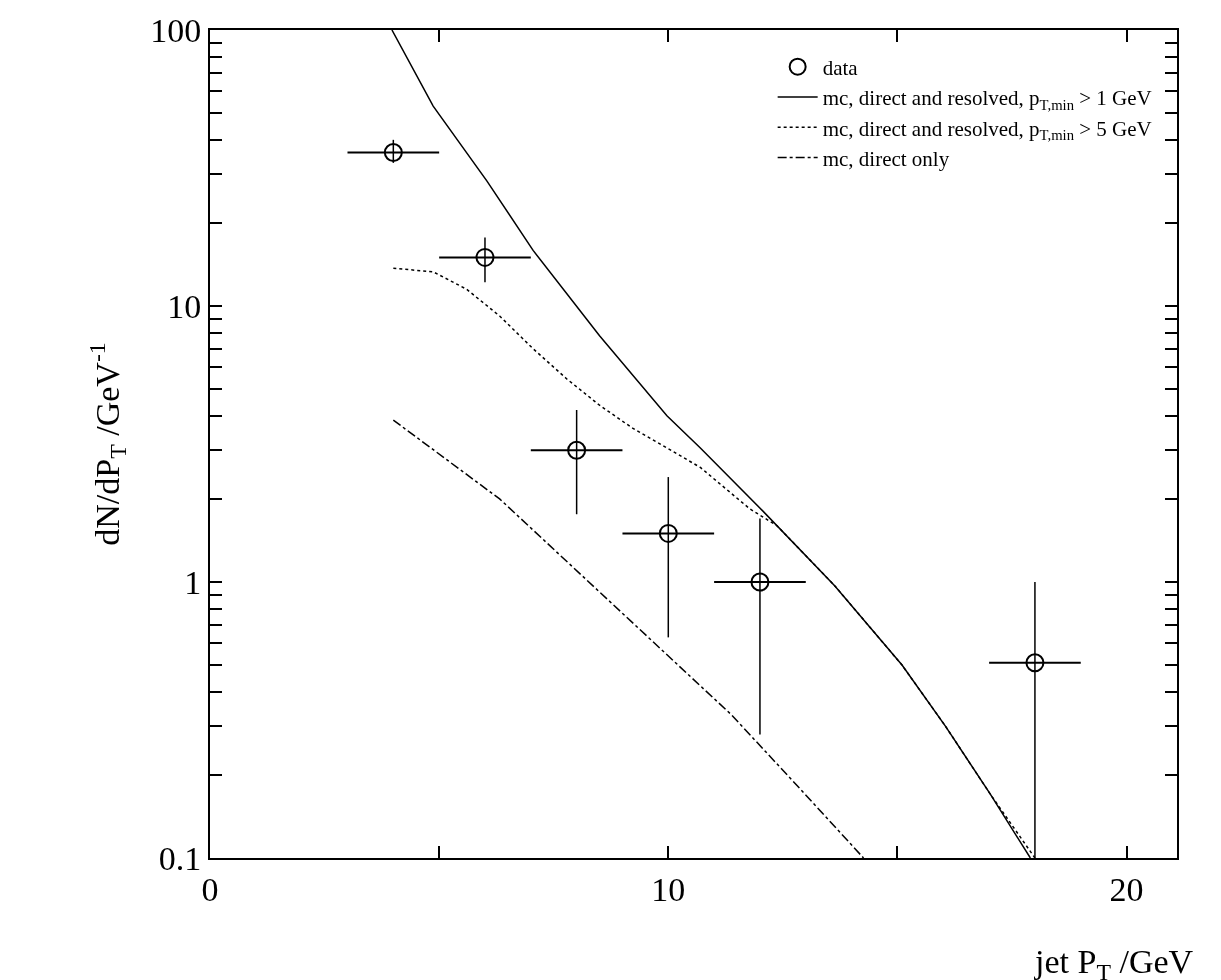 This screenshot has width=1221, height=980. What do you see at coordinates (210, 889) in the screenshot?
I see `x-tick-label: 0` at bounding box center [210, 889].